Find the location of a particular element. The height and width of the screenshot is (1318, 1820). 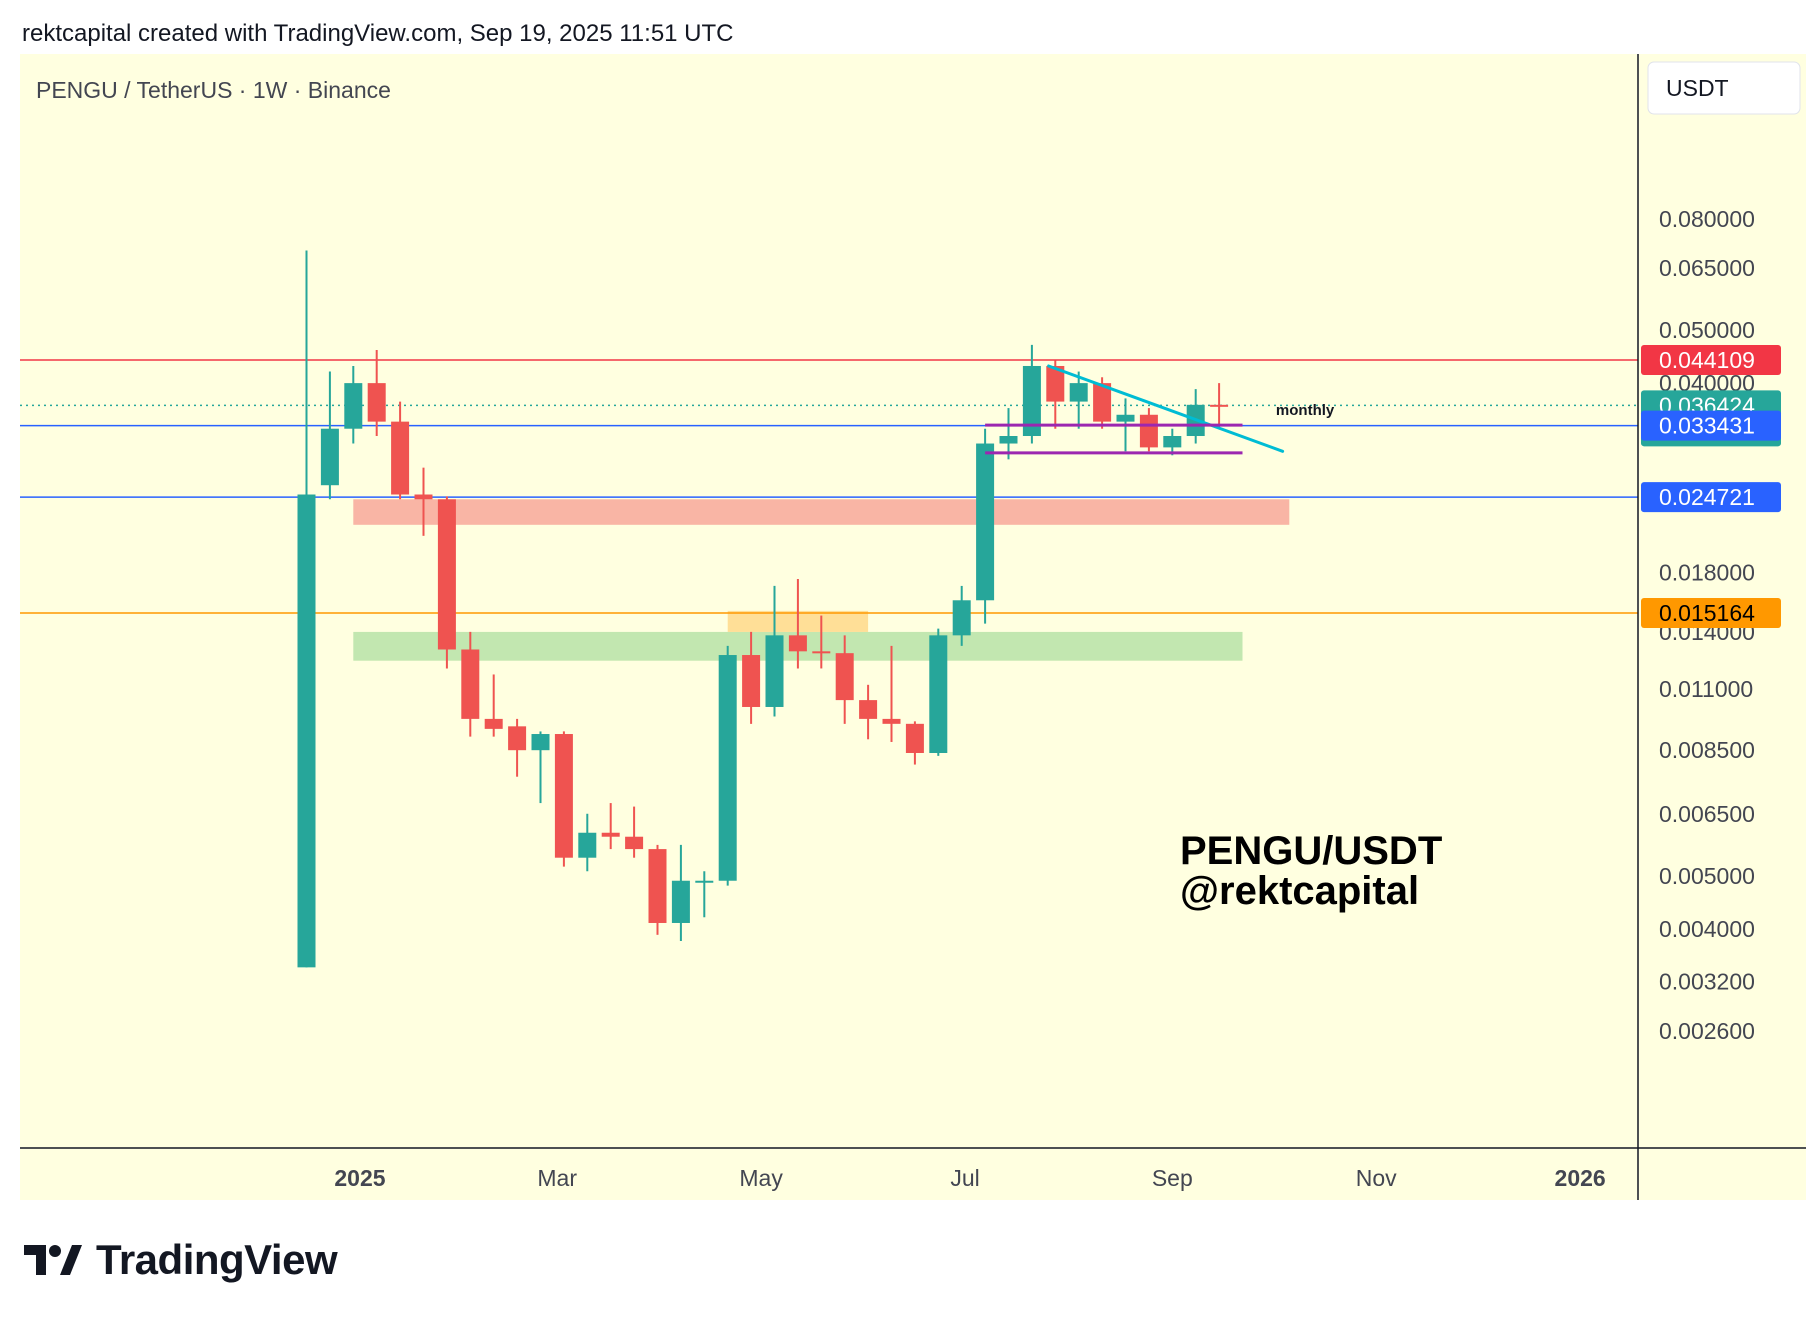

time-axis: 2025 Mar May Jul Sep Nov 2026 is located at coordinates (969, 1178).